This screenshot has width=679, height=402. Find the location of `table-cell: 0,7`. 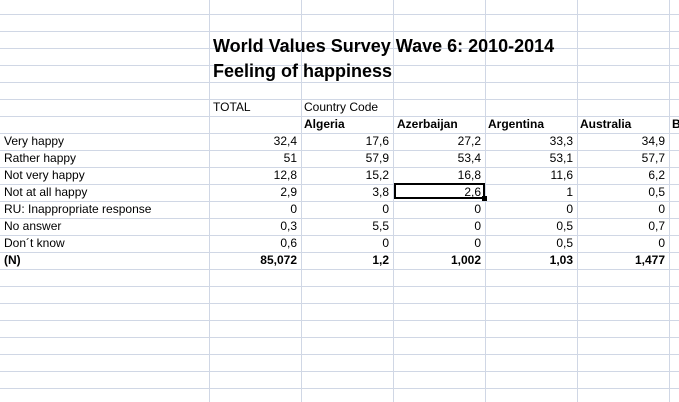

table-cell: 0,7 is located at coordinates (656, 226).